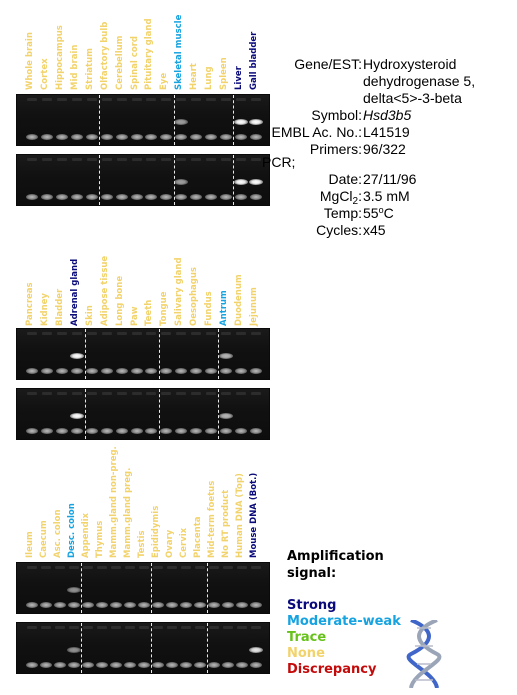 This screenshot has width=517, height=695. Describe the element at coordinates (223, 308) in the screenshot. I see `lane-label: Antrum` at that location.